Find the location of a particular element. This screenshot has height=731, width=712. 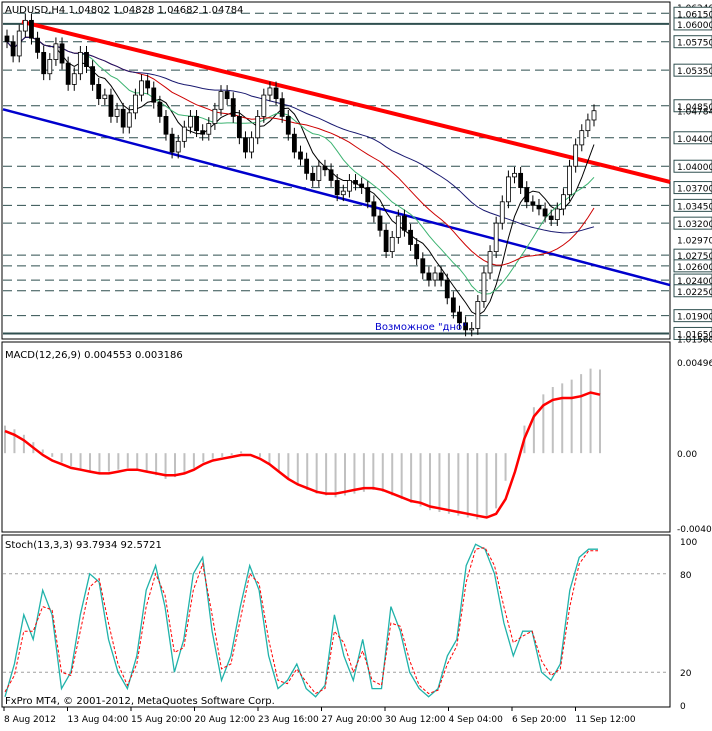

price-tick-label: 1.03200 is located at coordinates (694, 225).